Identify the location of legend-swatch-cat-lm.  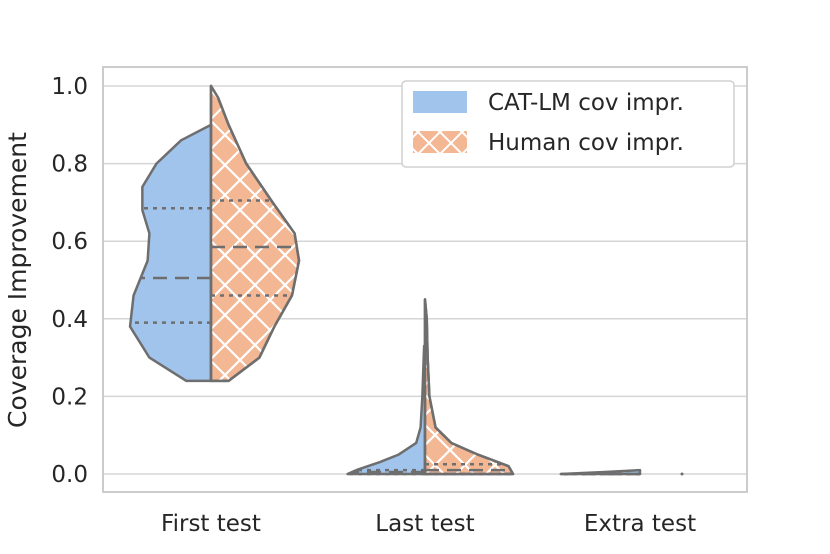
(440, 102).